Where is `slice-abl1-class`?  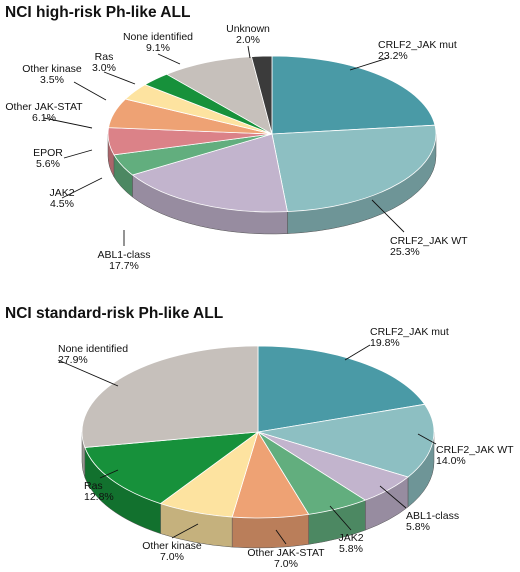 slice-abl1-class is located at coordinates (210, 173).